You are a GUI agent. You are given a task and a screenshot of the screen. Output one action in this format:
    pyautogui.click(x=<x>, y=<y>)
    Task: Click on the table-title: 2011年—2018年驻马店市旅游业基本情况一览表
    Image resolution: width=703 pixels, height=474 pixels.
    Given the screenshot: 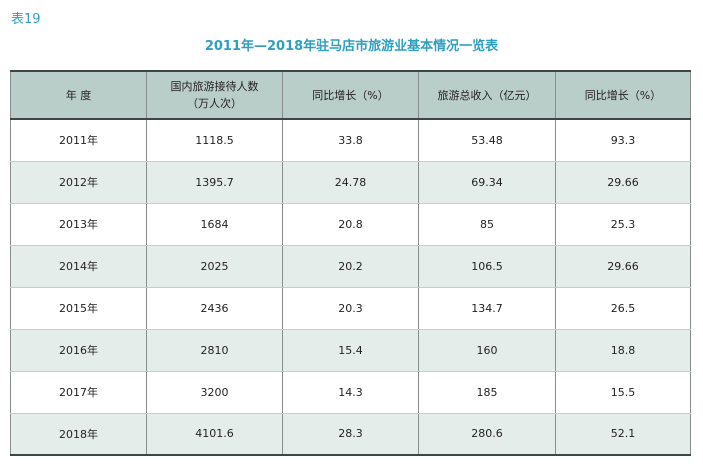 What is the action you would take?
    pyautogui.click(x=351, y=46)
    